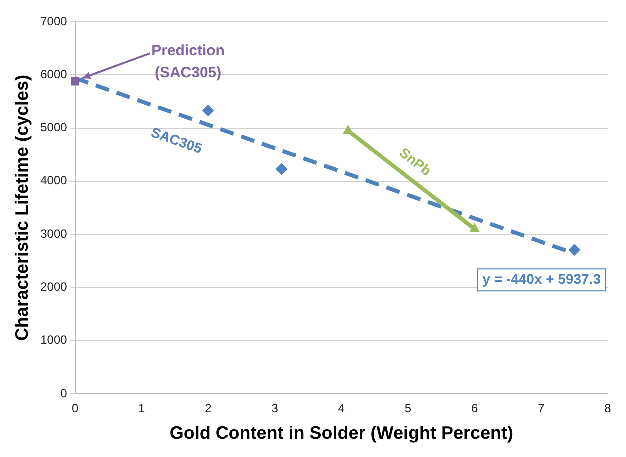 The height and width of the screenshot is (457, 626). Describe the element at coordinates (608, 409) in the screenshot. I see `x-tick-label: 8` at that location.